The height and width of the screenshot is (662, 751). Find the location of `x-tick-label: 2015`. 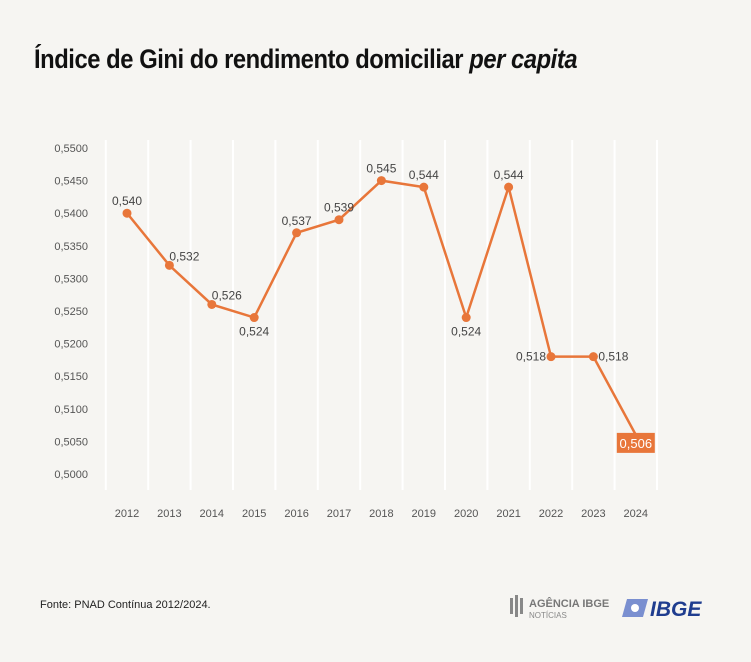

x-tick-label: 2015 is located at coordinates (254, 514).